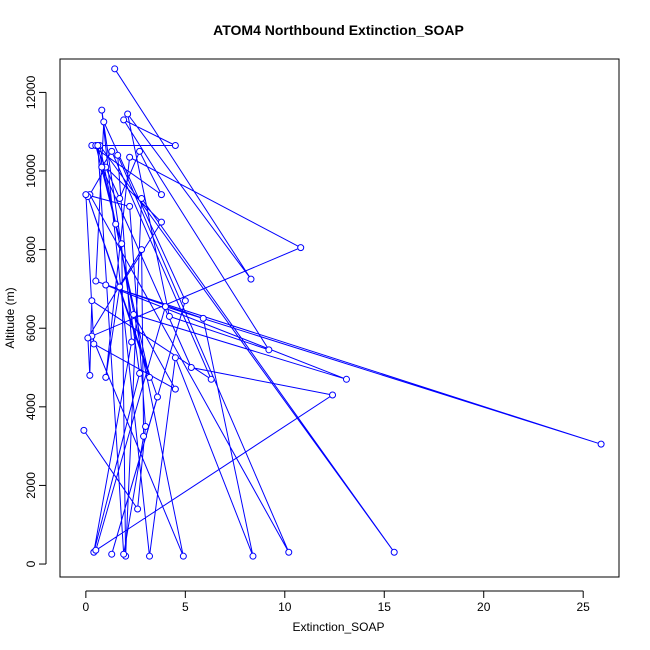 The width and height of the screenshot is (650, 650). I want to click on x-tick-label: 10, so click(285, 607).